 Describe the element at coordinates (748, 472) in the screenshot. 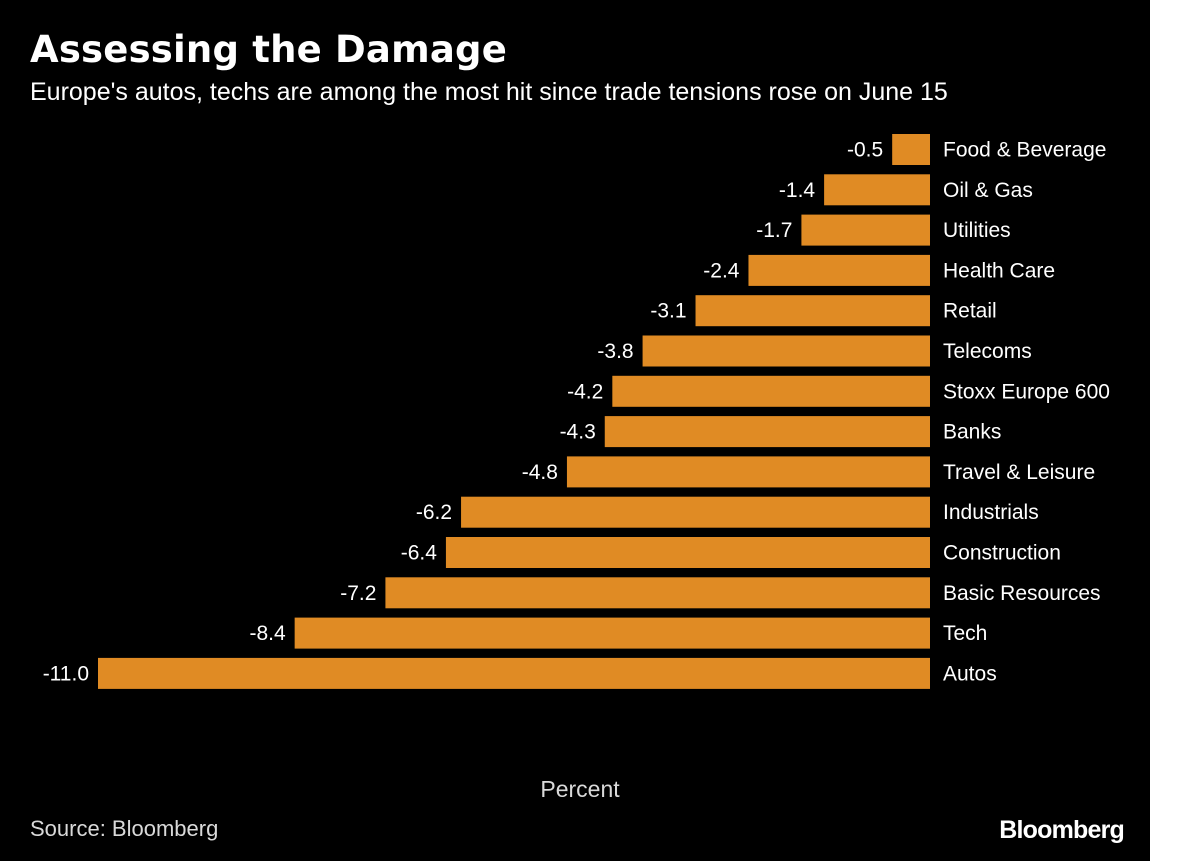

I see `bar-travel-and-leisure` at that location.